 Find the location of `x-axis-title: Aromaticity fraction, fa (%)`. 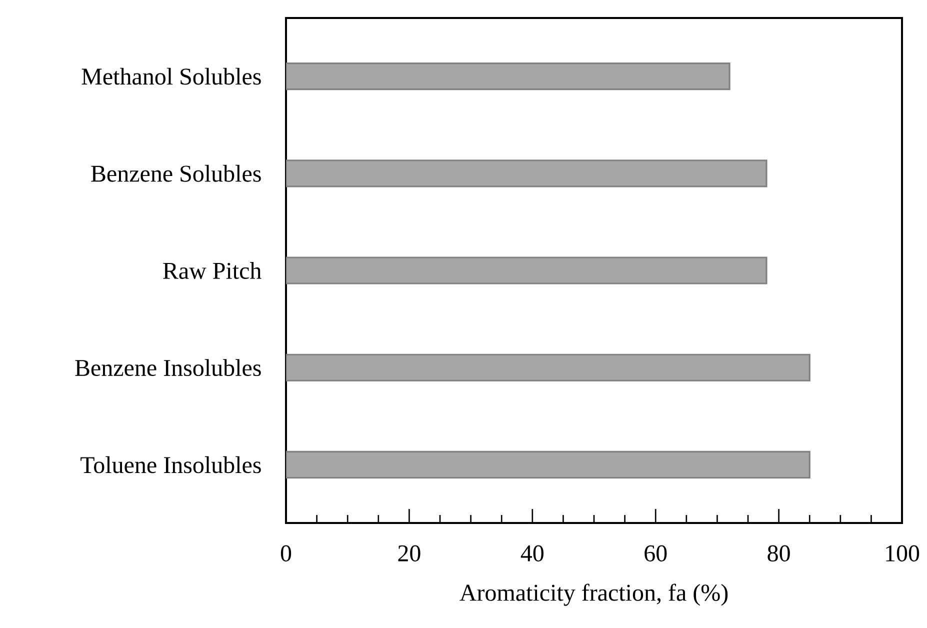

x-axis-title: Aromaticity fraction, fa (%) is located at coordinates (594, 595).